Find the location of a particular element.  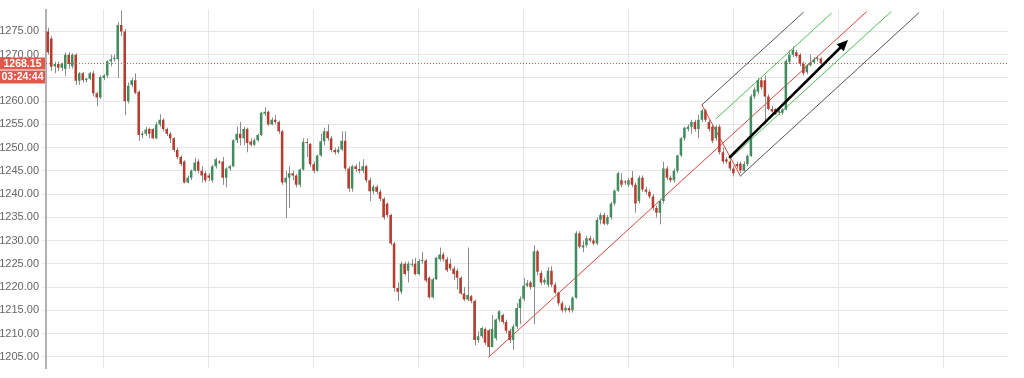

y-tick-label: 1225.00 is located at coordinates (19, 262).